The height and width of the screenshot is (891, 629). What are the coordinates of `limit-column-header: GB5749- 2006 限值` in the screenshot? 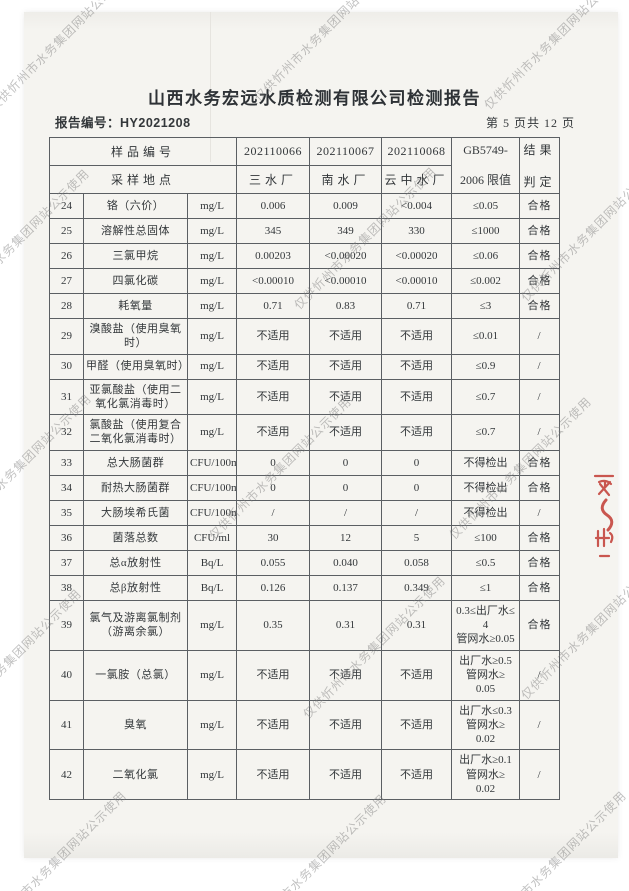 It's located at (486, 165).